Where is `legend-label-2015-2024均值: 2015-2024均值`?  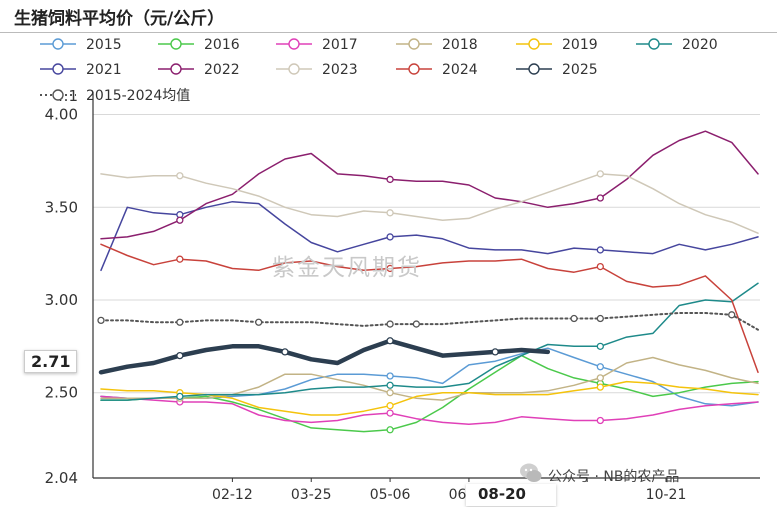
legend-label-2015-2024均值: 2015-2024均值 is located at coordinates (138, 96).